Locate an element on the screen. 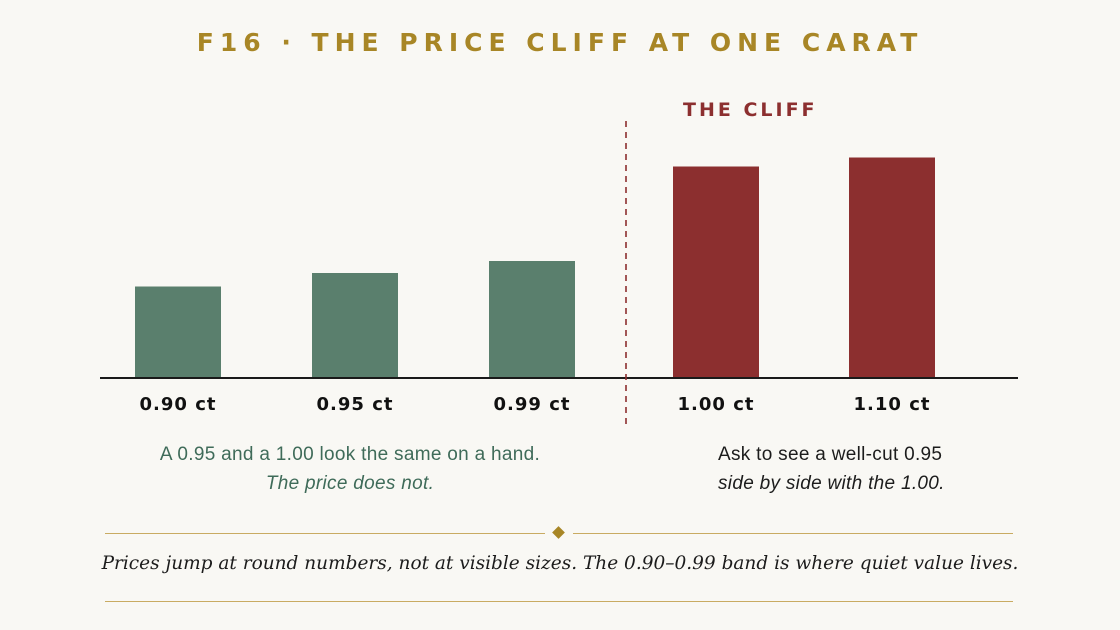 The image size is (1120, 630). bar-0-99-ct is located at coordinates (532, 319).